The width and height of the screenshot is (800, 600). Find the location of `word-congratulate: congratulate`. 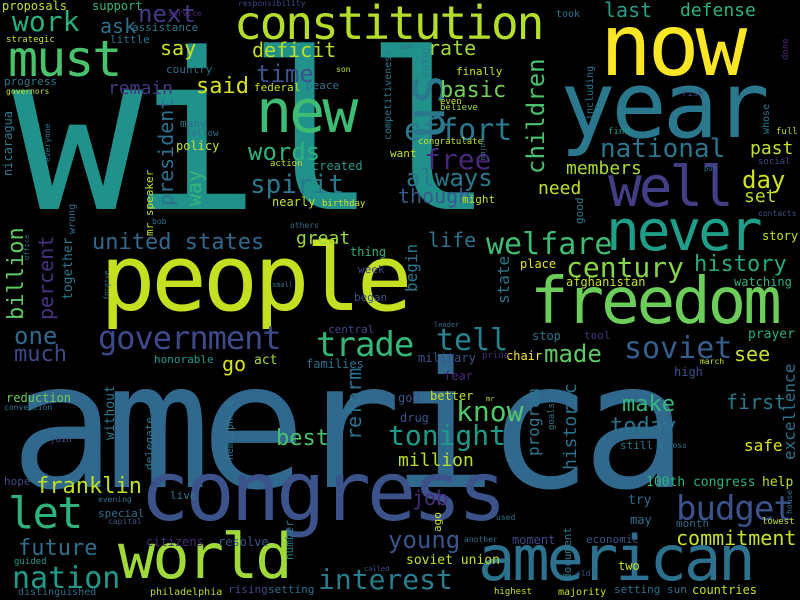

word-congratulate: congratulate is located at coordinates (451, 142).